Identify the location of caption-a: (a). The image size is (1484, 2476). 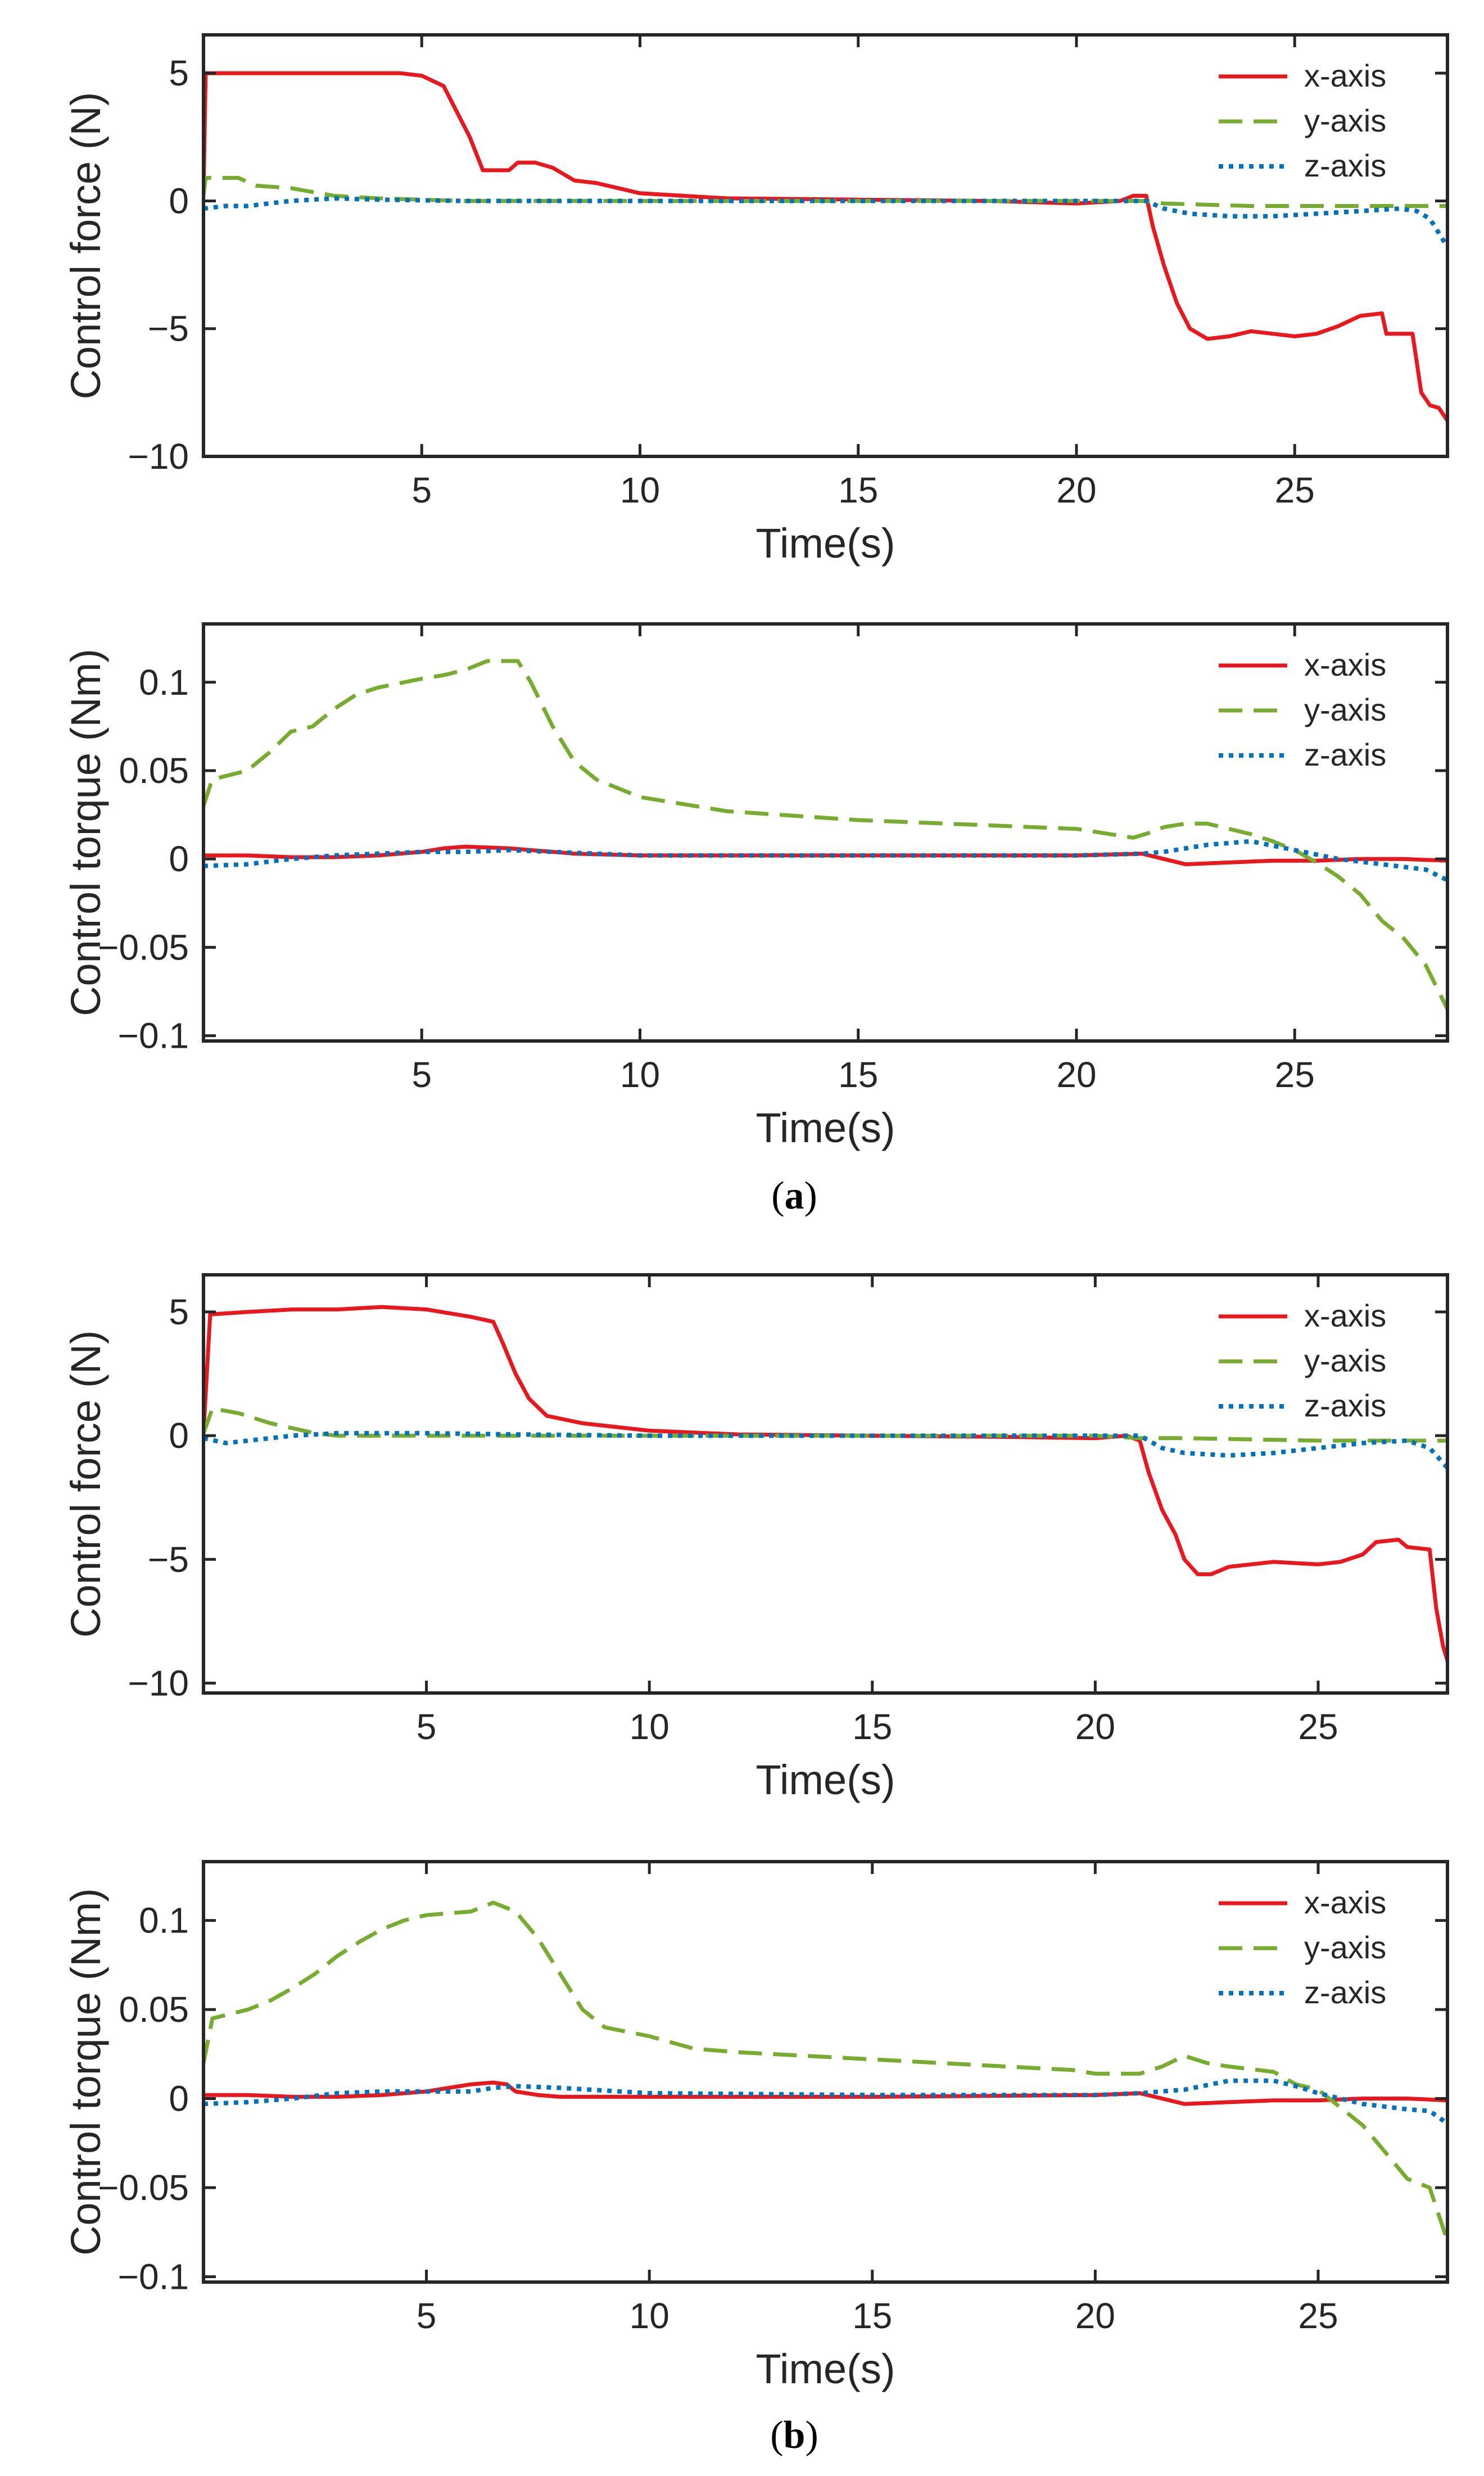
(794, 1195).